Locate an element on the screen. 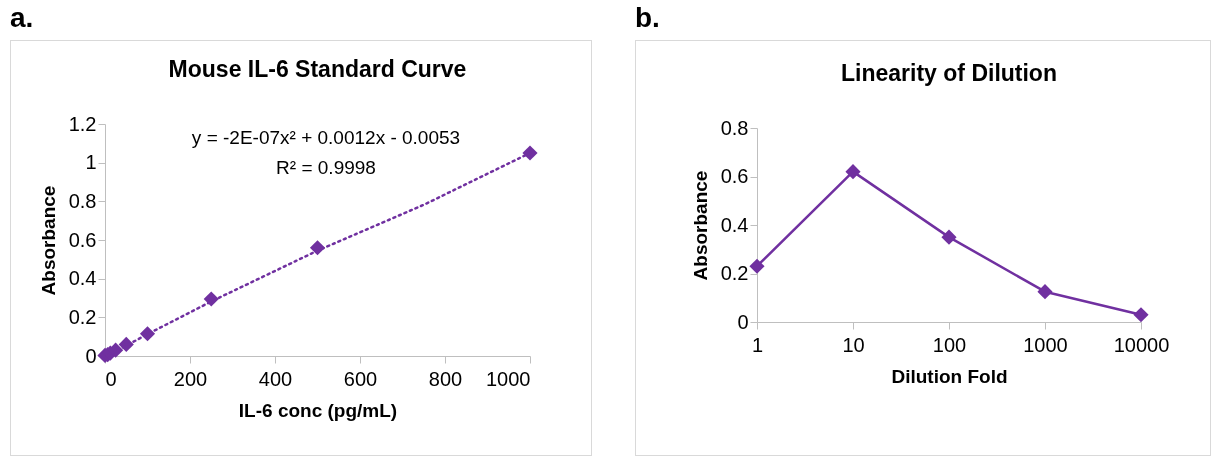 The height and width of the screenshot is (457, 1212). annotation: y = -2E-07x² + 0.0012x - 0.0053 is located at coordinates (326, 137).